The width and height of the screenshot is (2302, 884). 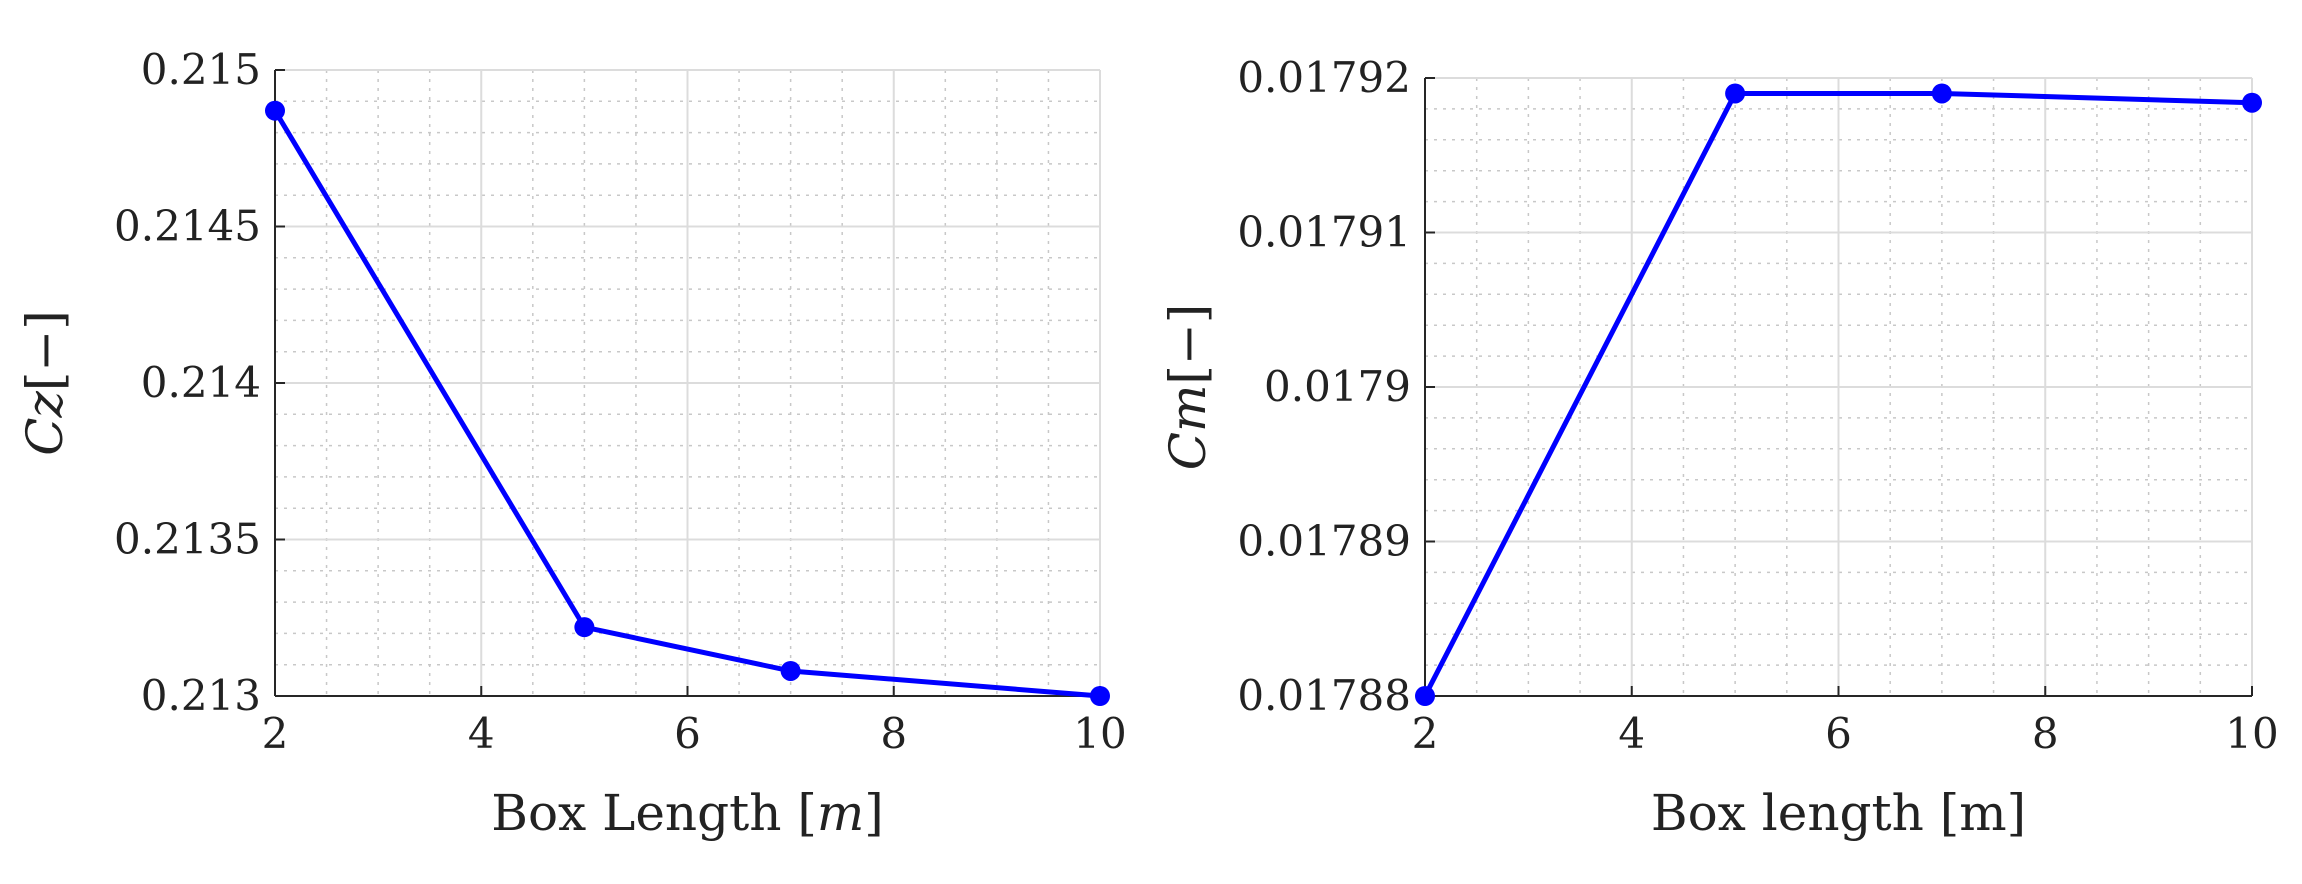 What do you see at coordinates (1838, 813) in the screenshot?
I see `x-axis-label: Box length [m]` at bounding box center [1838, 813].